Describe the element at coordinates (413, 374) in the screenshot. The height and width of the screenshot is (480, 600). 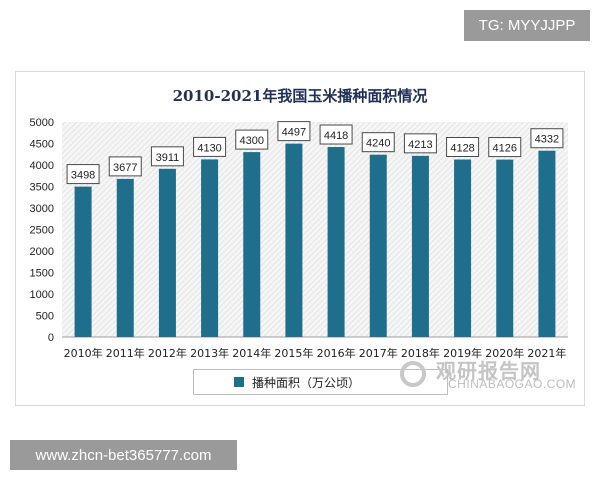
I see `watermark-logo-icon` at that location.